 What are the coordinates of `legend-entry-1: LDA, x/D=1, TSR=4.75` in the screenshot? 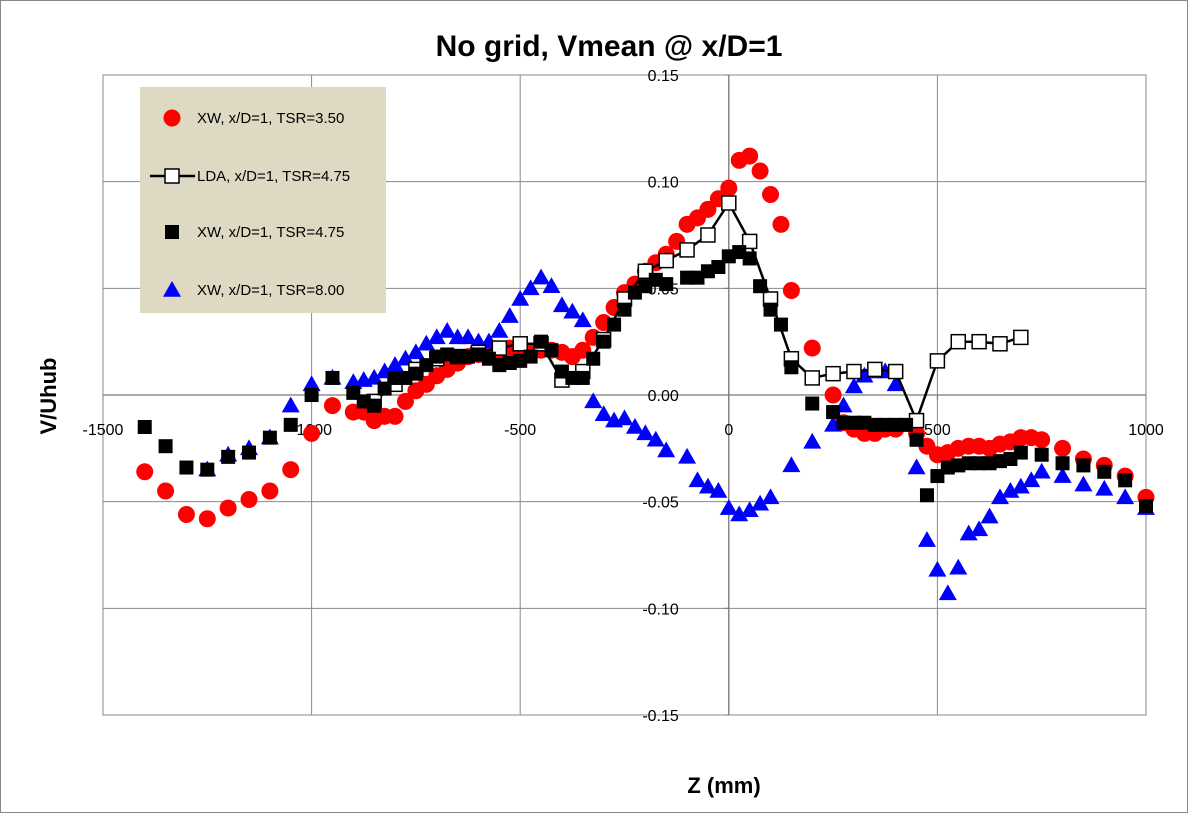 It's located at (250, 176).